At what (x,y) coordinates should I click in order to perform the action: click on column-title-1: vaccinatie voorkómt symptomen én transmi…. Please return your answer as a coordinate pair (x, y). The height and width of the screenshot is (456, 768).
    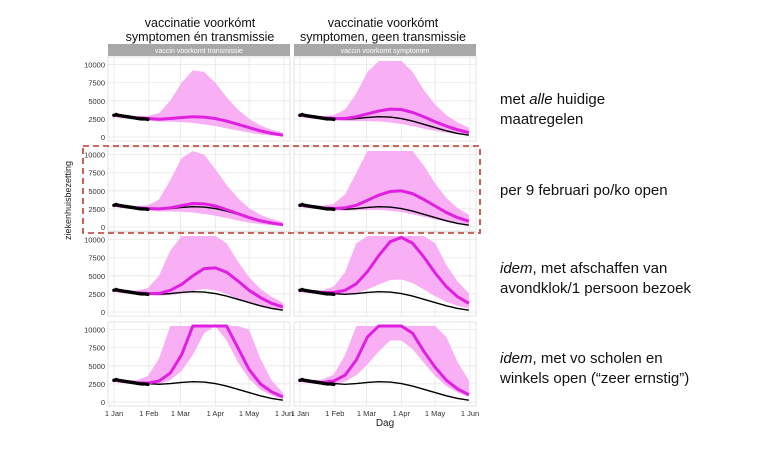
    Looking at the image, I should click on (200, 30).